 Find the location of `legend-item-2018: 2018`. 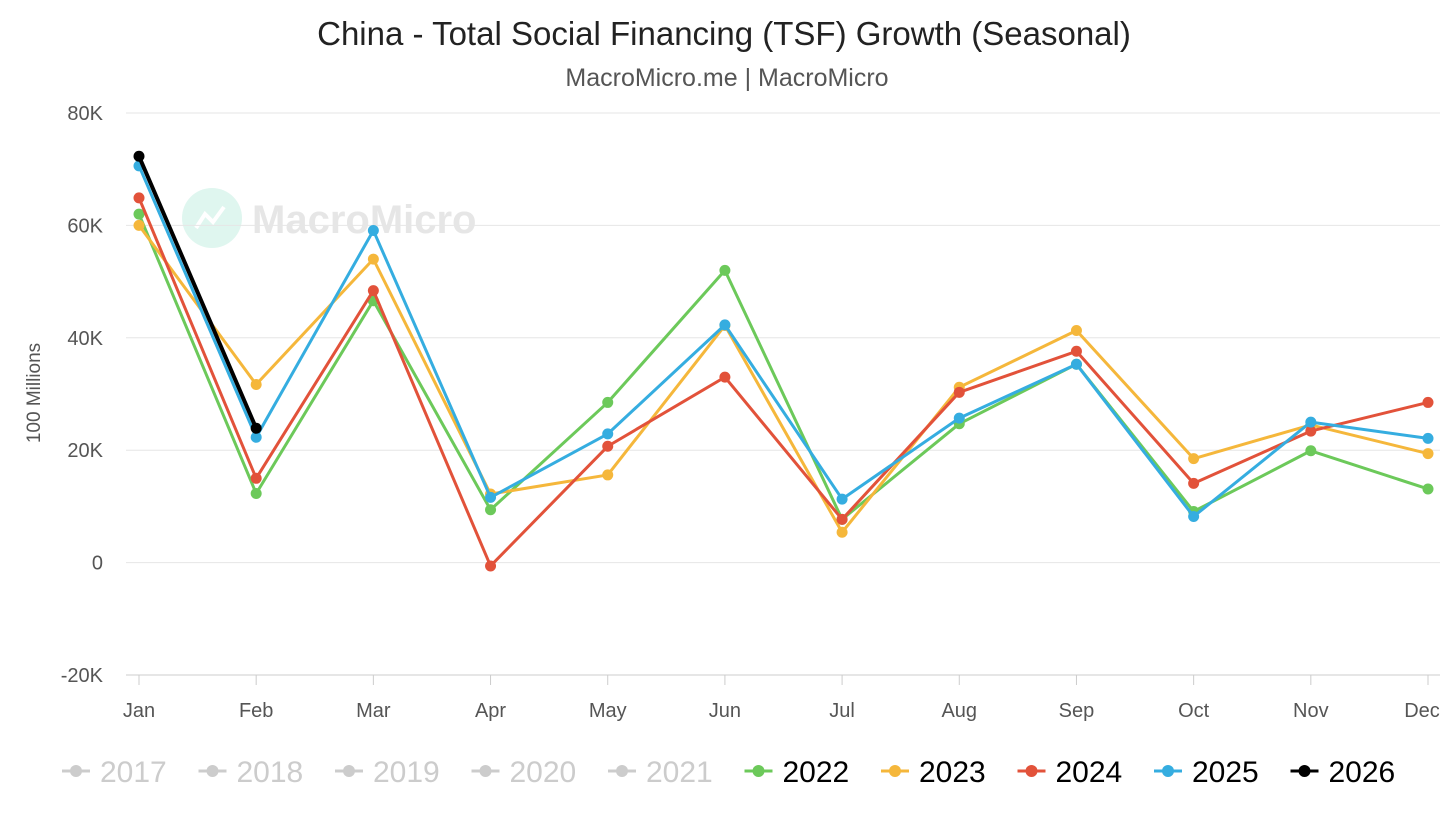

legend-item-2018: 2018 is located at coordinates (251, 772).